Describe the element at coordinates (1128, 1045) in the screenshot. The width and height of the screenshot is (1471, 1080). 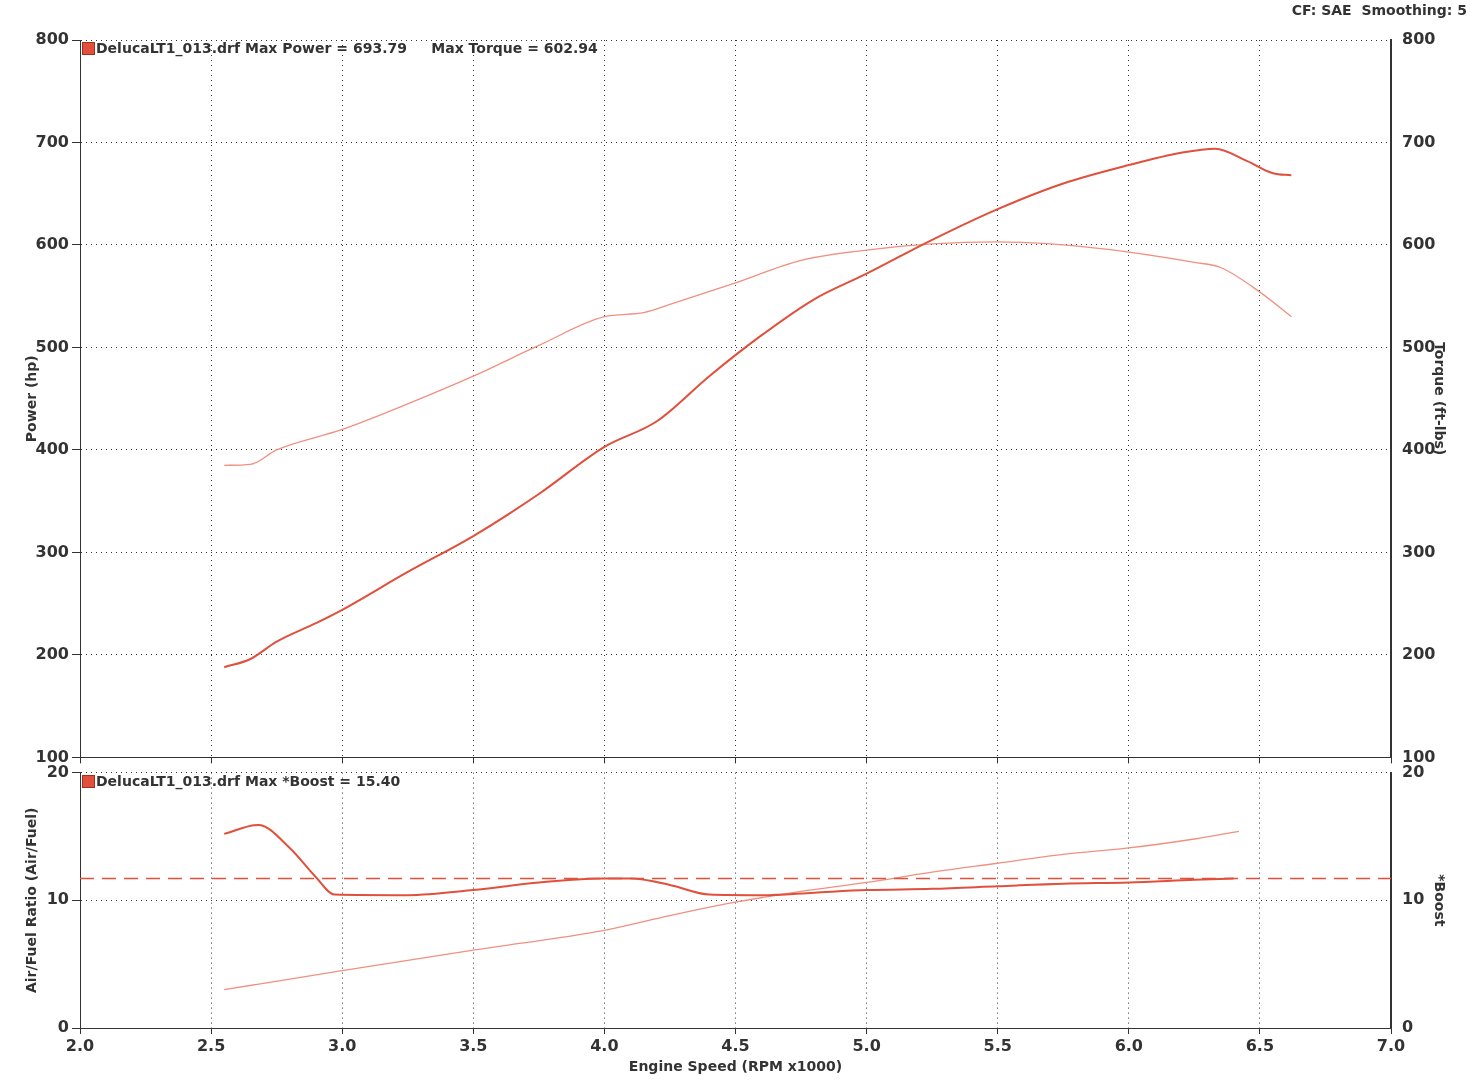
I see `x-tick-label: 6.0` at that location.